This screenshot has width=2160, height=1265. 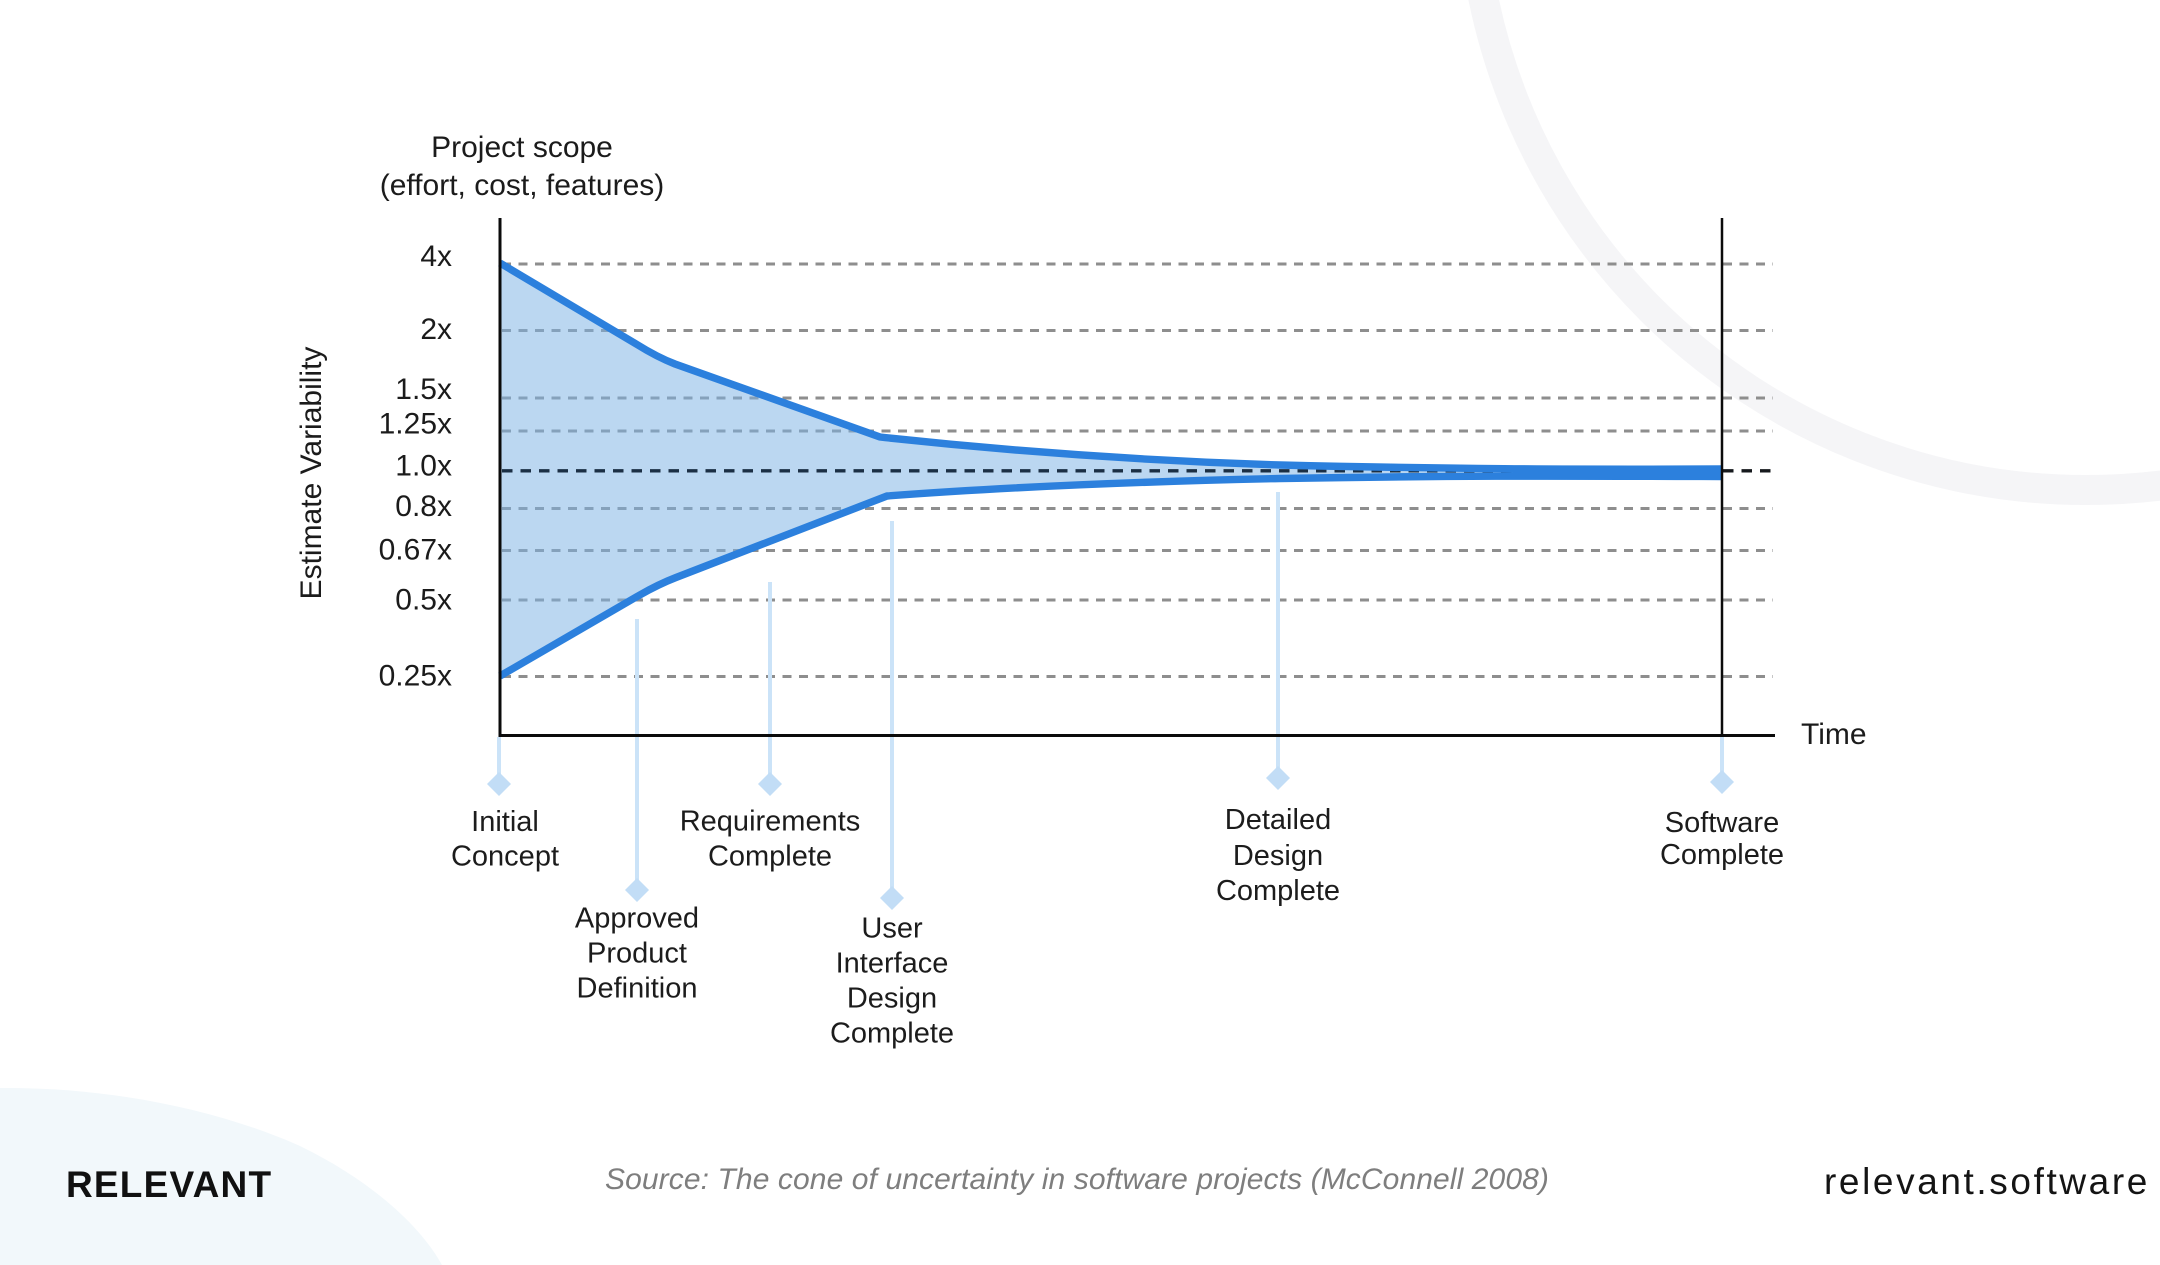 I want to click on svg-text: Approved, so click(x=637, y=919).